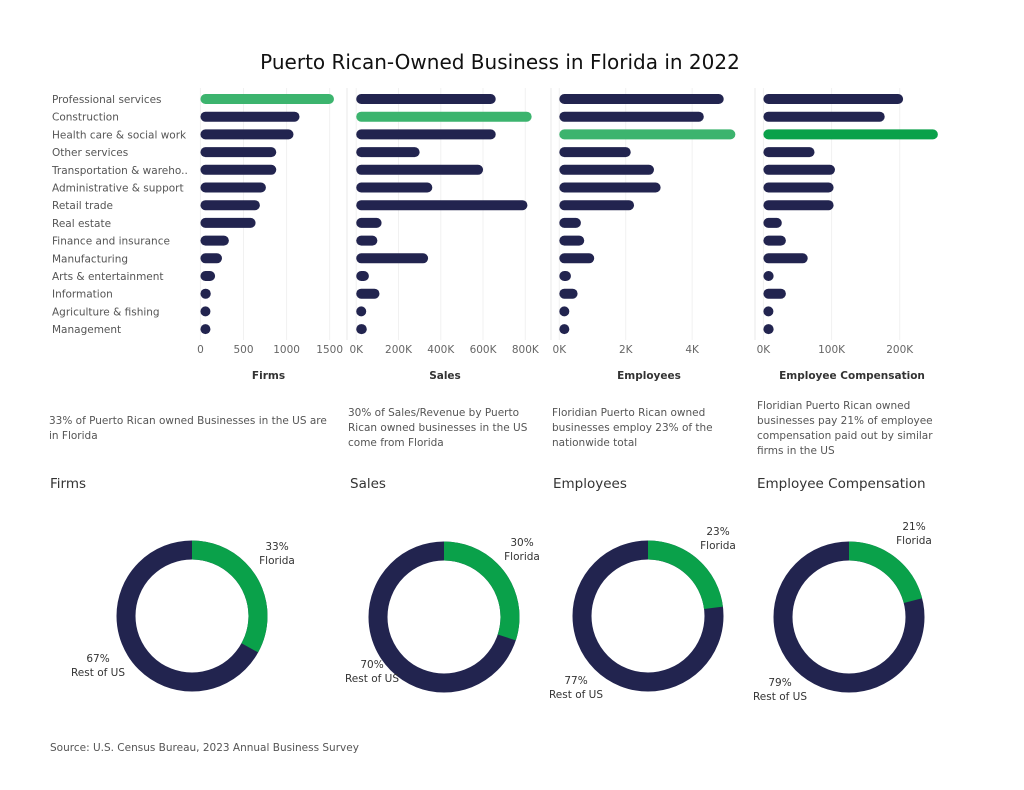 The width and height of the screenshot is (1024, 790). Describe the element at coordinates (521, 543) in the screenshot. I see `sales-florida-pct-label: 30%` at that location.